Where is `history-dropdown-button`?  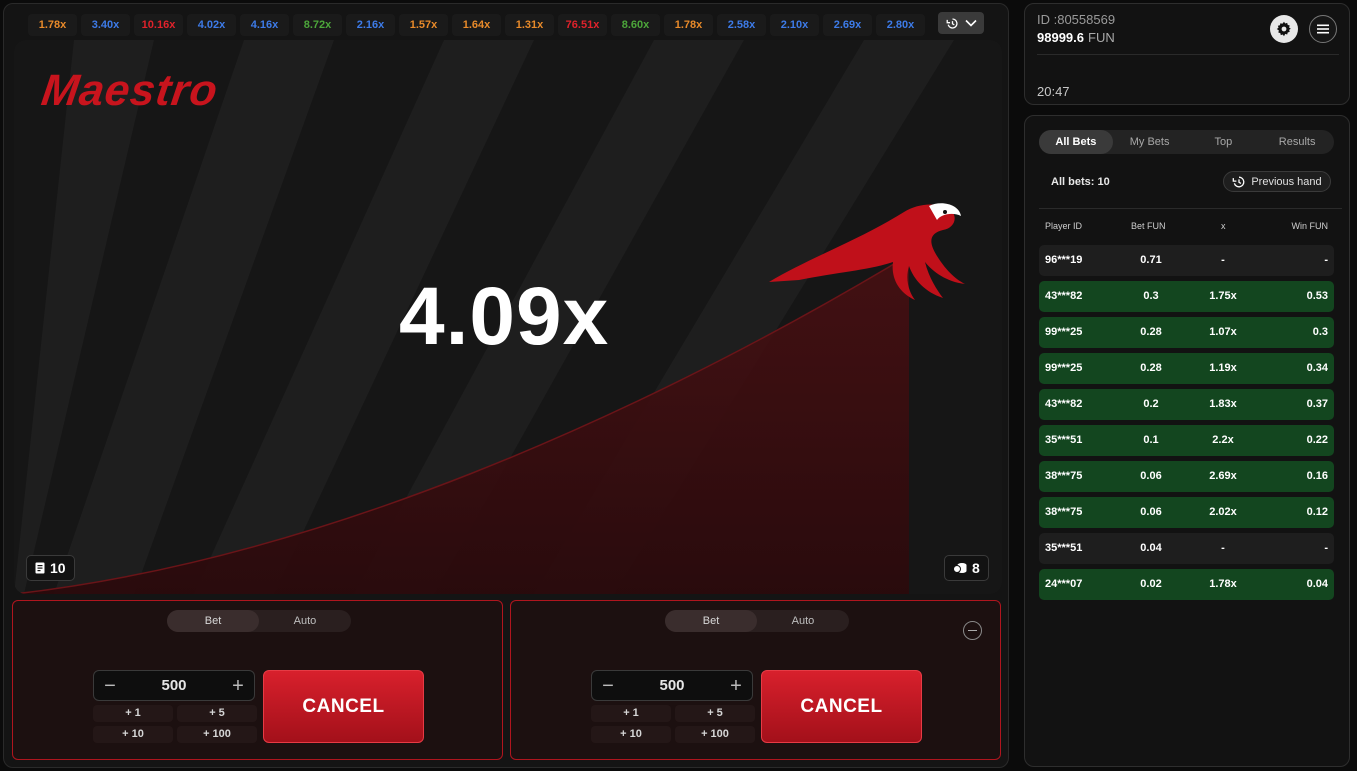 history-dropdown-button is located at coordinates (961, 23).